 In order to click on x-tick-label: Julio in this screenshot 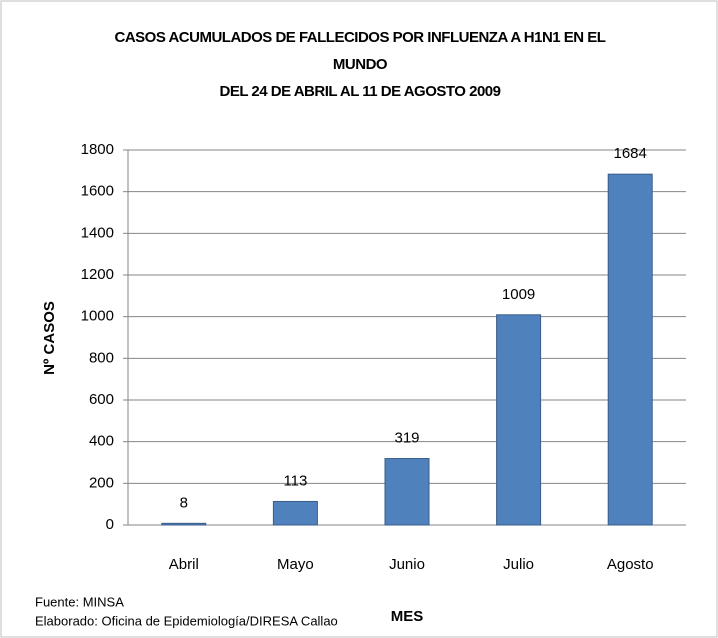, I will do `click(518, 564)`.